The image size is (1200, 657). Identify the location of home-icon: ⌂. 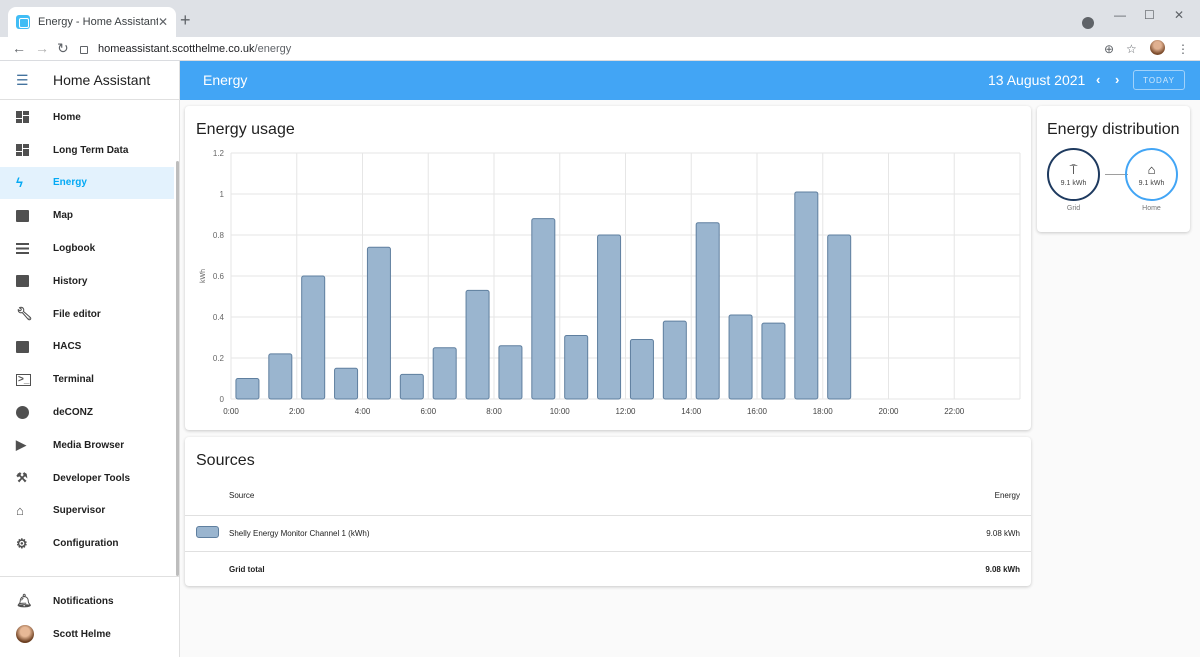
(1151, 169).